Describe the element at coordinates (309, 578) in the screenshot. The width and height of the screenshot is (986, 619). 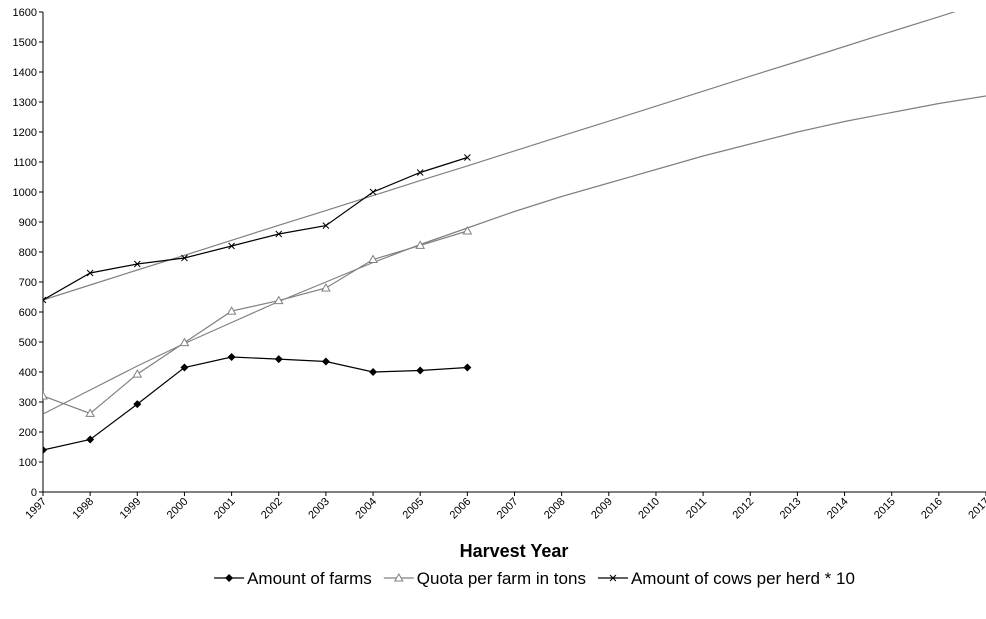
I see `legend-label: Amount of farms` at that location.